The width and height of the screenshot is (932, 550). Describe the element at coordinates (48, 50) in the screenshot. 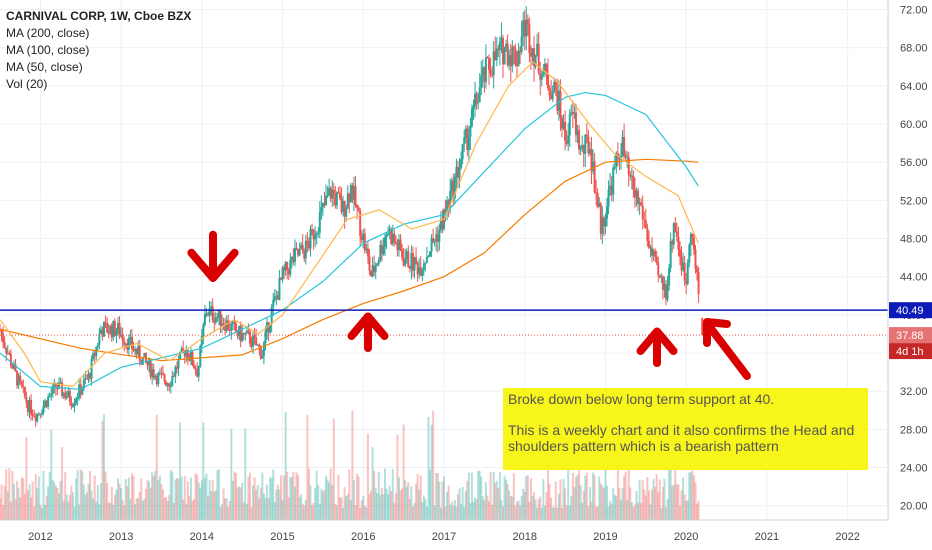

I see `legend-ma-100: MA (100, close)` at that location.